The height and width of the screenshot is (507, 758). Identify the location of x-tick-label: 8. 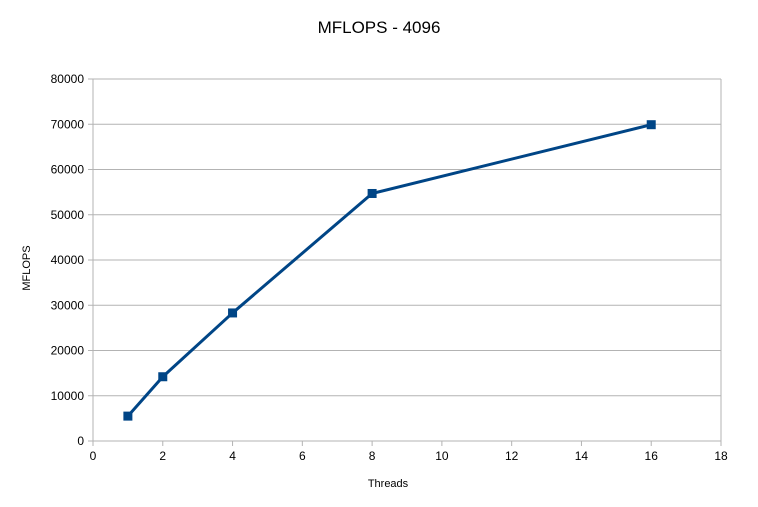
(372, 456).